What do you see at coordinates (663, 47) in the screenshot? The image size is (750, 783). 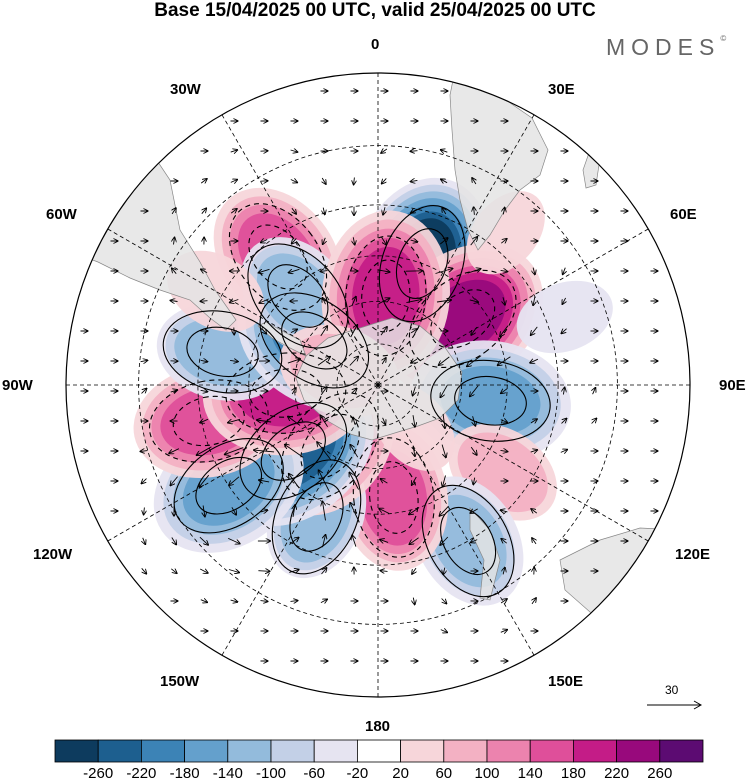 I see `brand-text: MODES` at bounding box center [663, 47].